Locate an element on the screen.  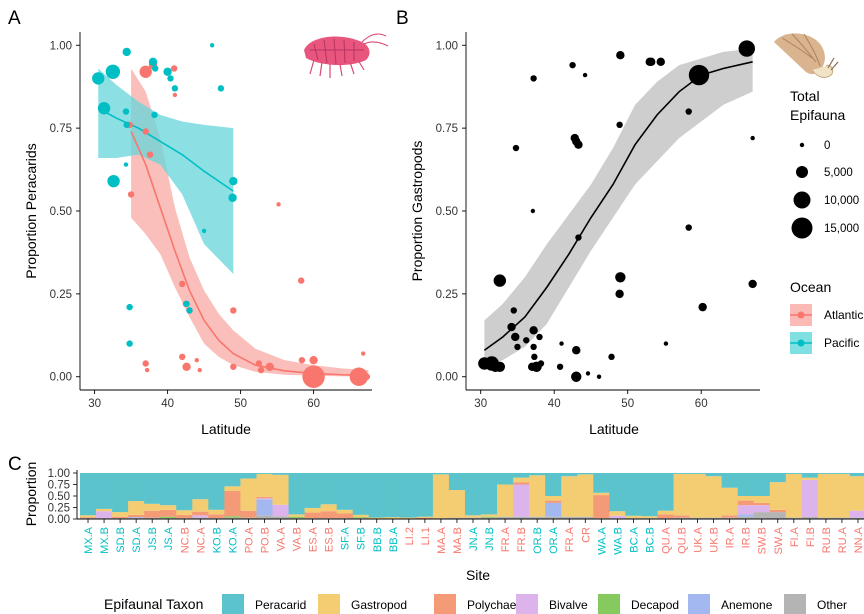
taxon-legend-key-other is located at coordinates (795, 604).